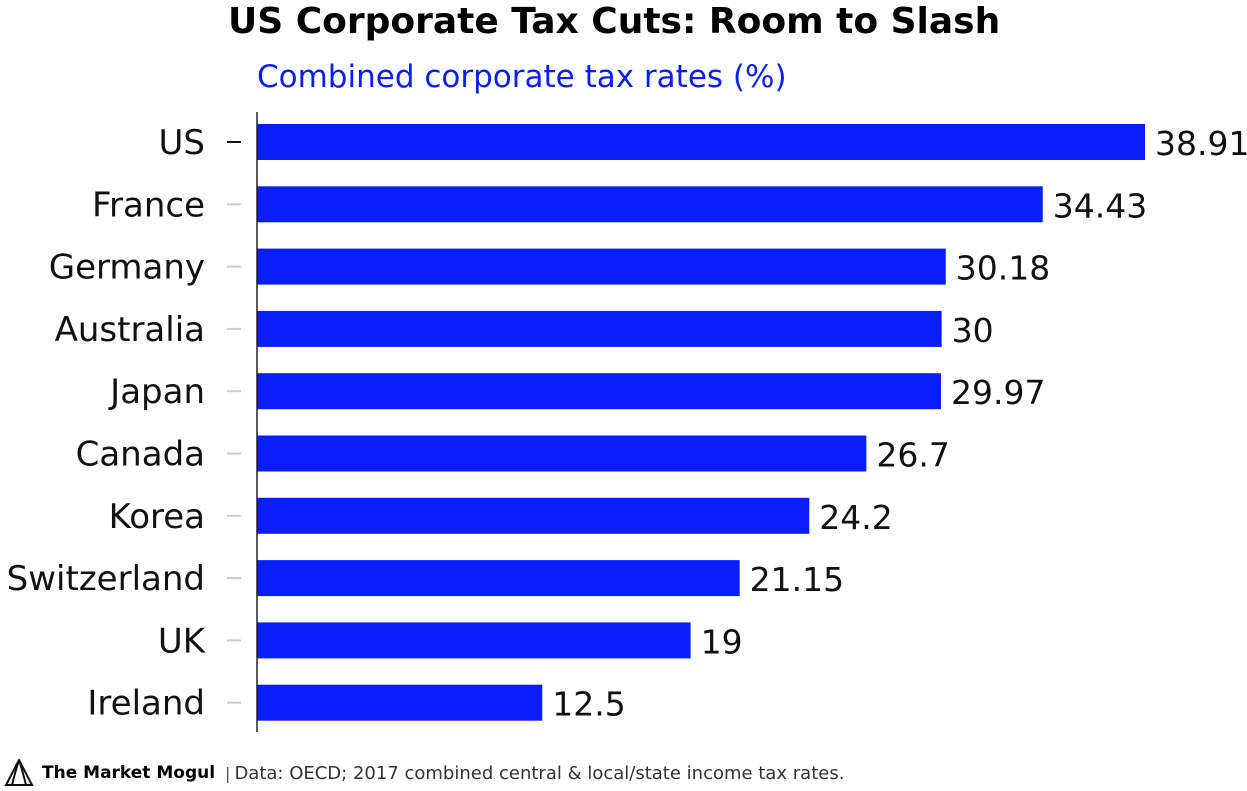  I want to click on category-label-us: US, so click(182, 143).